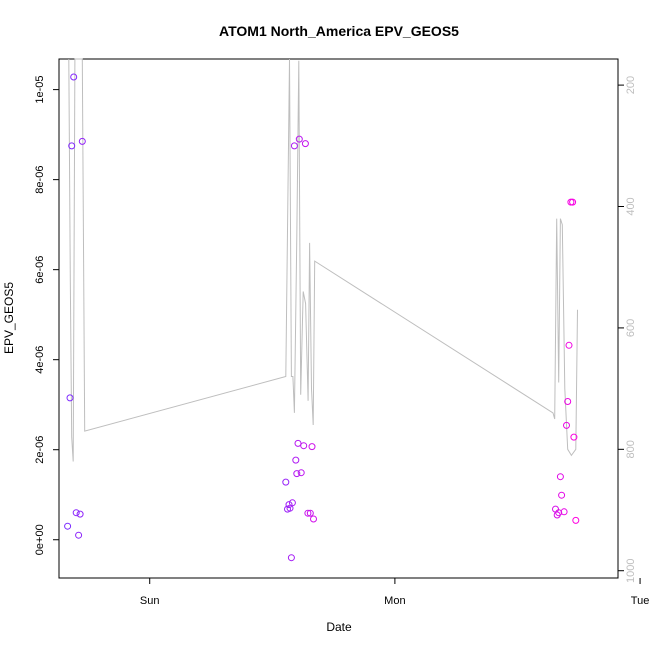  I want to click on x-axis: Sun Mon Tue, so click(394, 592).